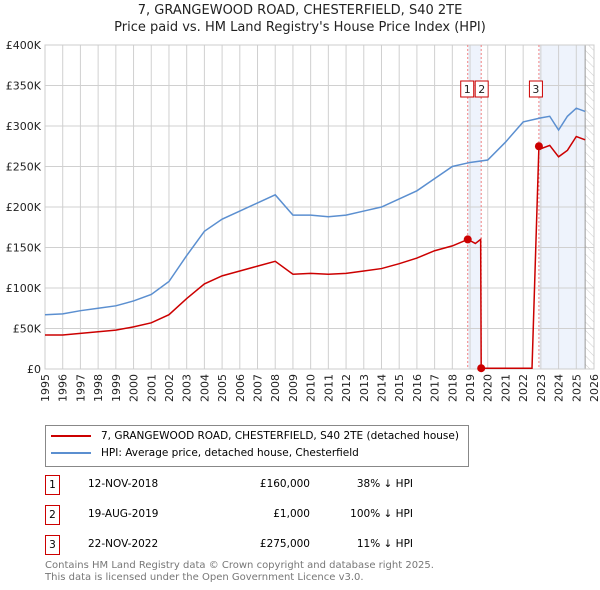 The width and height of the screenshot is (600, 590). I want to click on sale-label: 3, so click(535, 89).